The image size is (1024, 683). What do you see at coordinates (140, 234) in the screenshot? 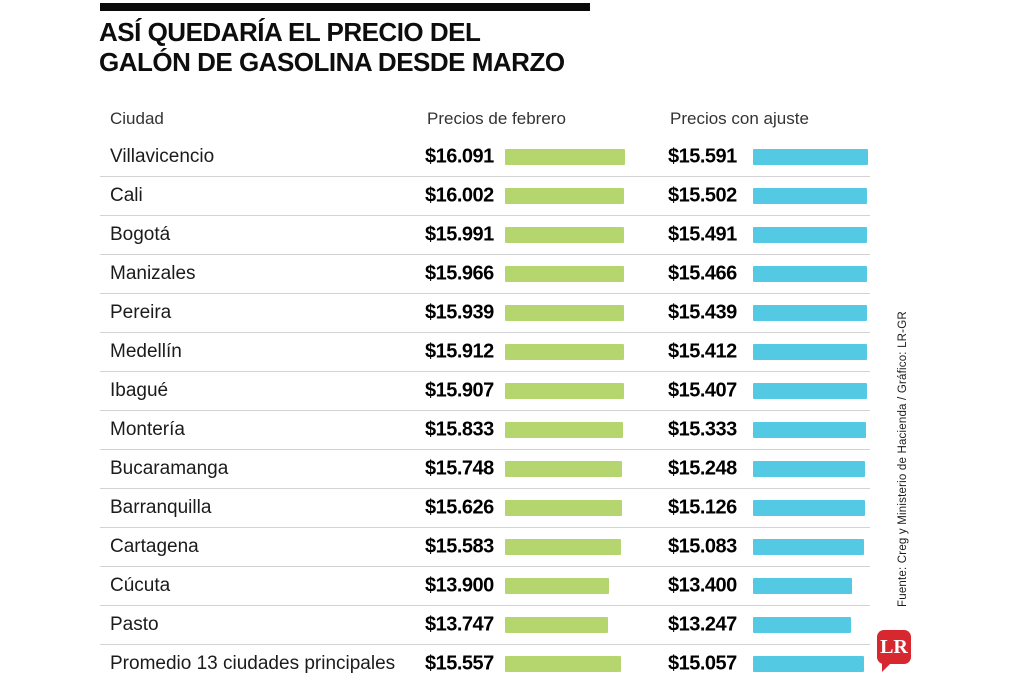
I see `city-label: Bogotá` at bounding box center [140, 234].